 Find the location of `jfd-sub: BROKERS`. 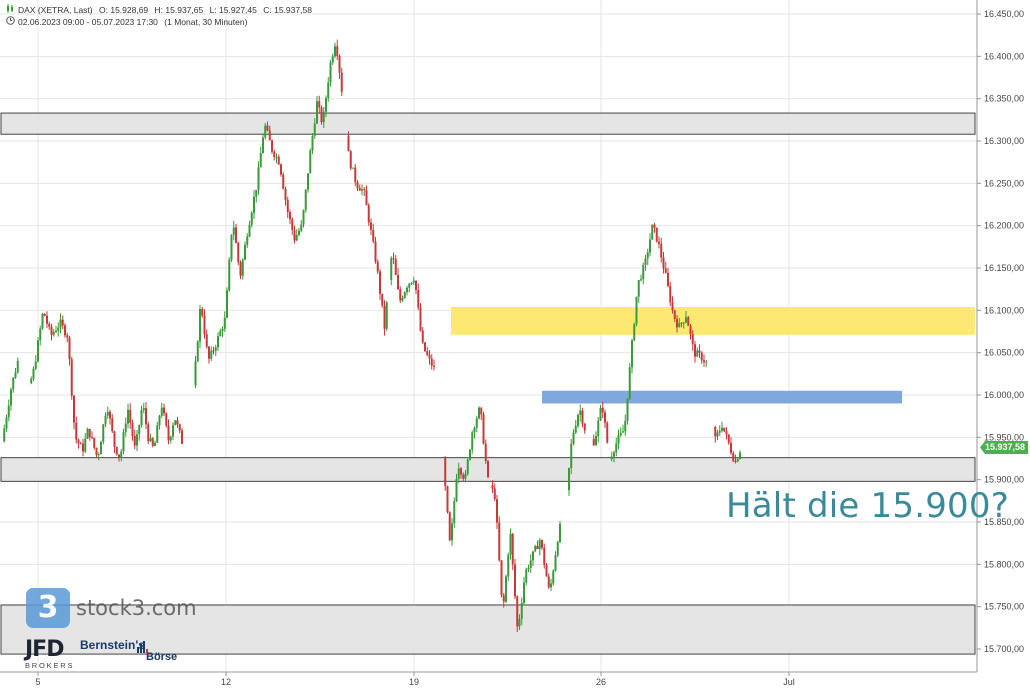

jfd-sub: BROKERS is located at coordinates (50, 665).